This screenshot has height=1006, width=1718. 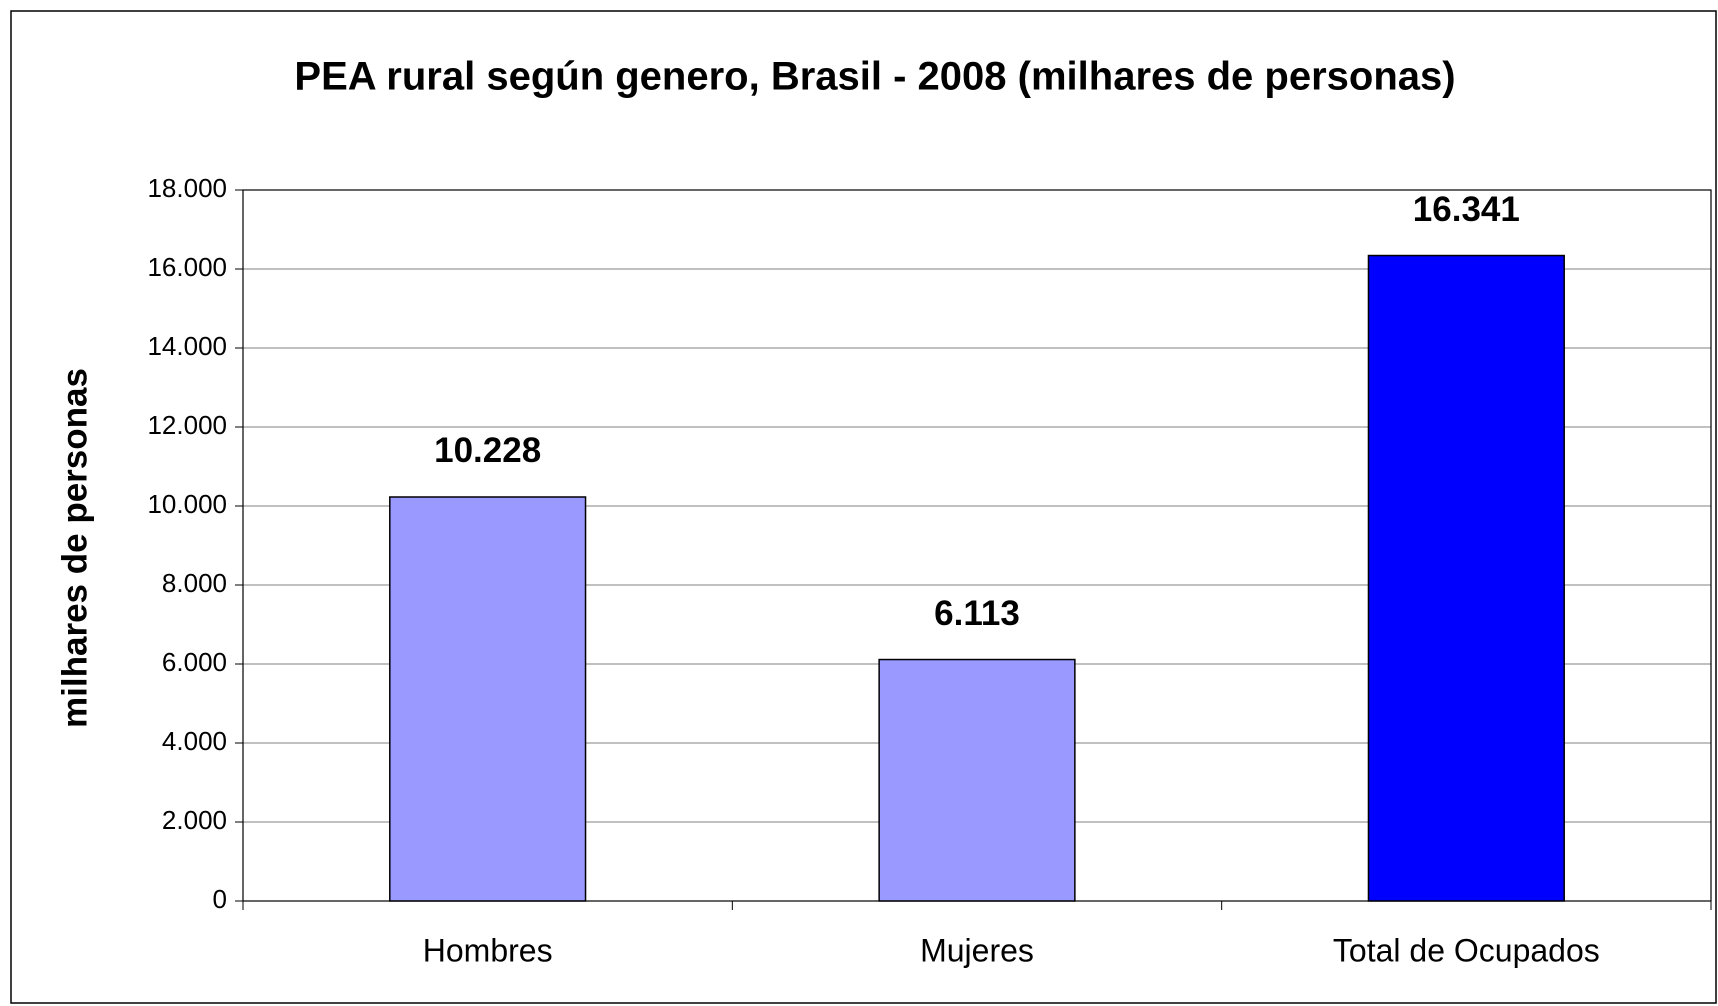 I want to click on y-tick-label: 12.000, so click(x=187, y=425).